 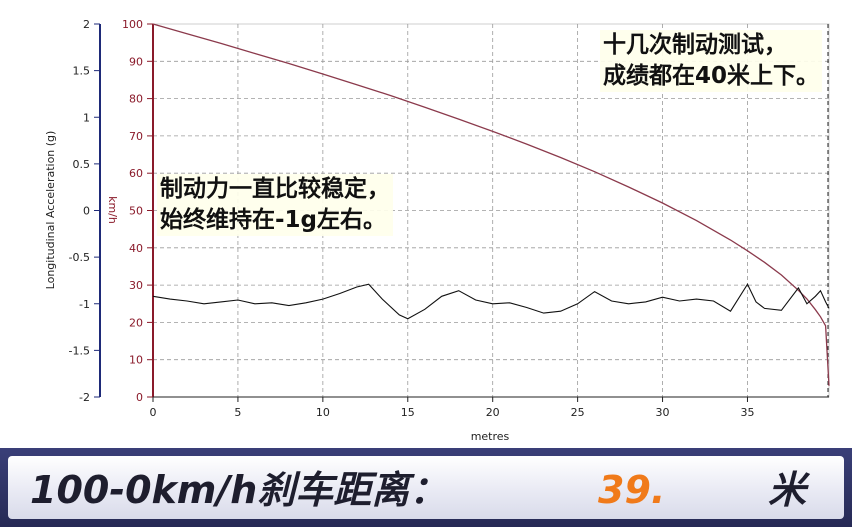 What do you see at coordinates (136, 99) in the screenshot?
I see `right-tick-label: 80` at bounding box center [136, 99].